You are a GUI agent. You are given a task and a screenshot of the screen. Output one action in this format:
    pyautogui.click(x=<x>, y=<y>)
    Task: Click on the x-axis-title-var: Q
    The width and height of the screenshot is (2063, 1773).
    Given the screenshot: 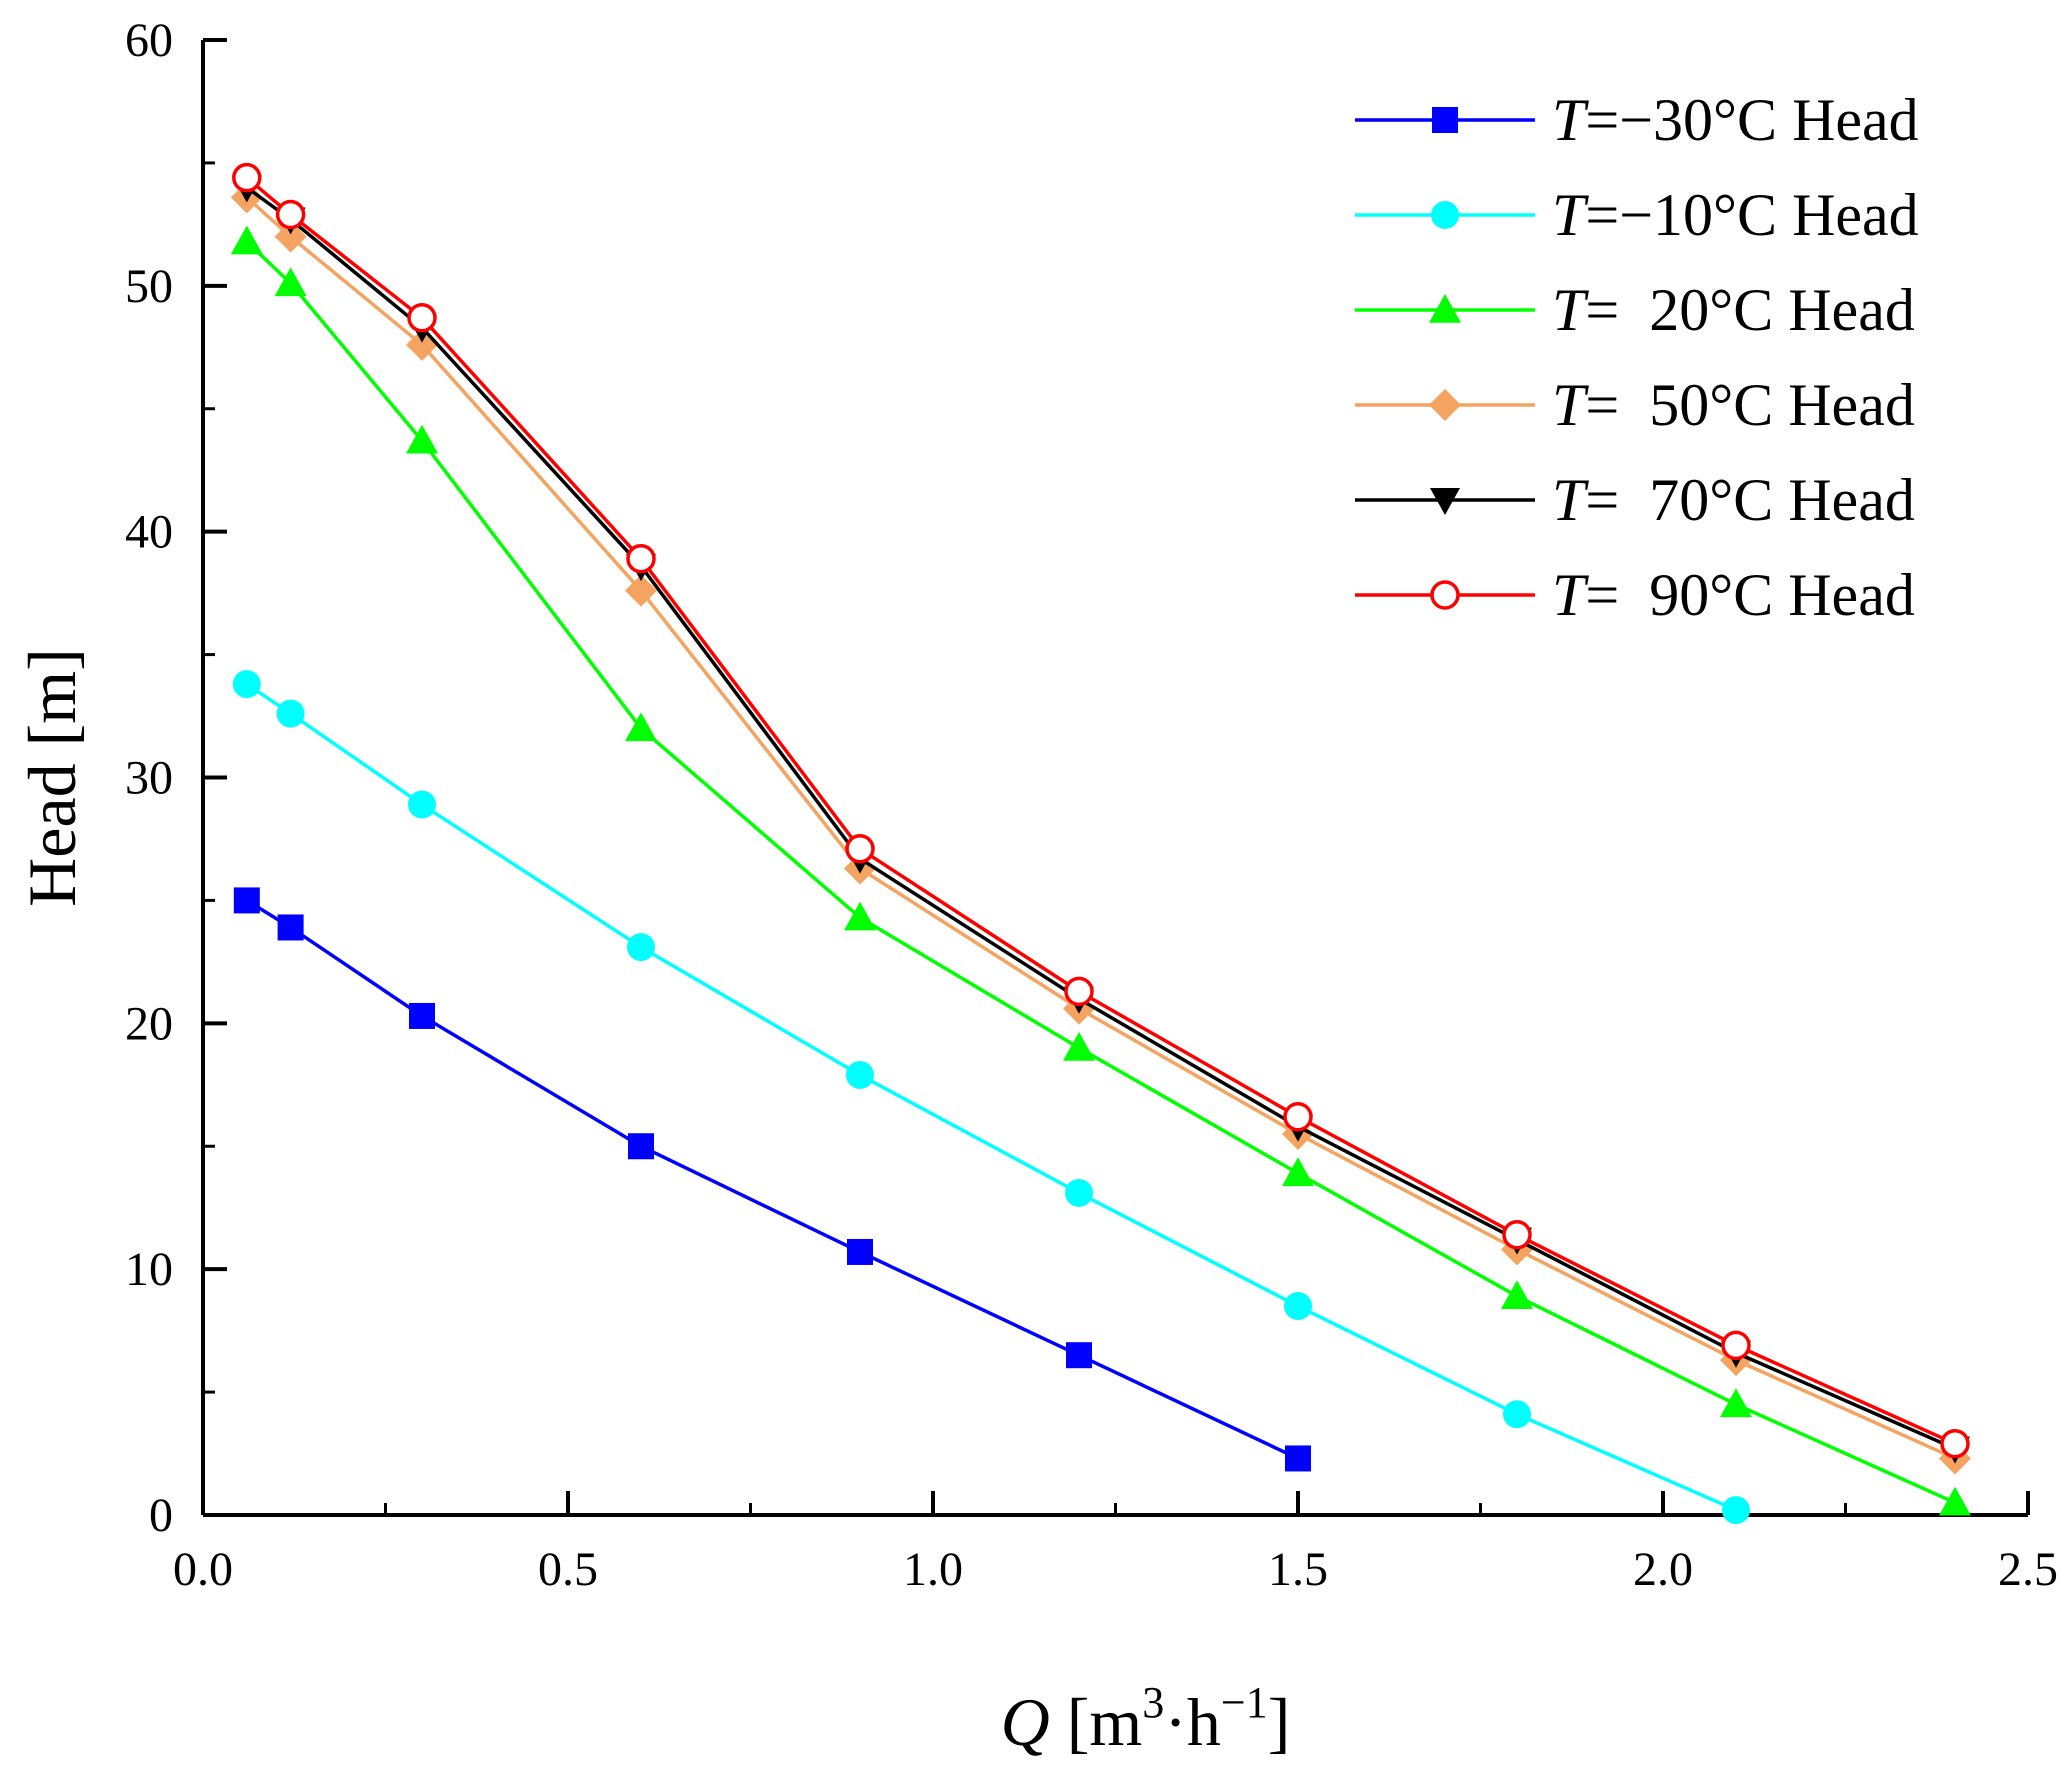 What is the action you would take?
    pyautogui.click(x=1025, y=1722)
    